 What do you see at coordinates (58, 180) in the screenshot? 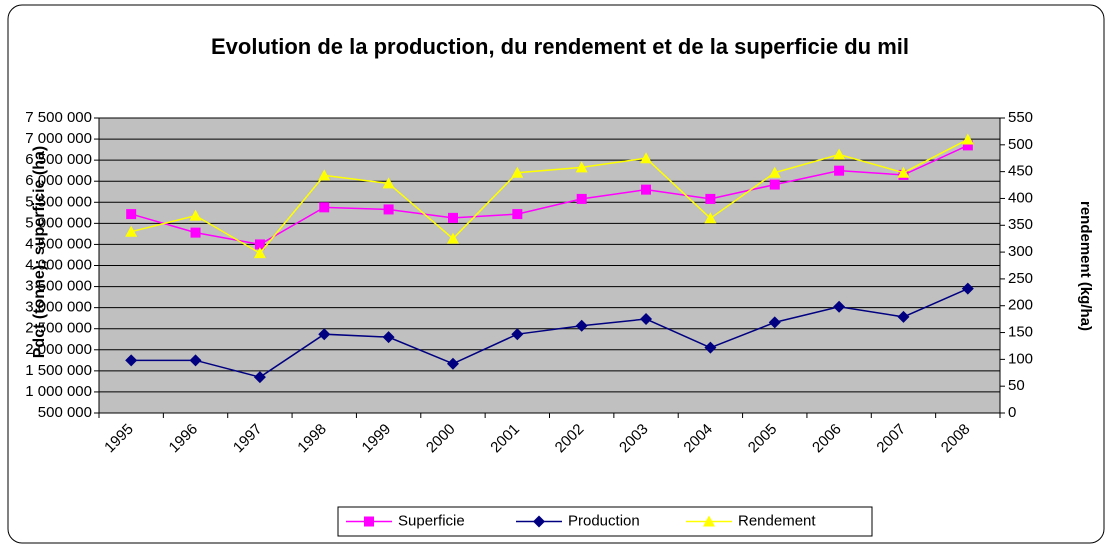
I see `y-tick-label: 6 000 000` at bounding box center [58, 180].